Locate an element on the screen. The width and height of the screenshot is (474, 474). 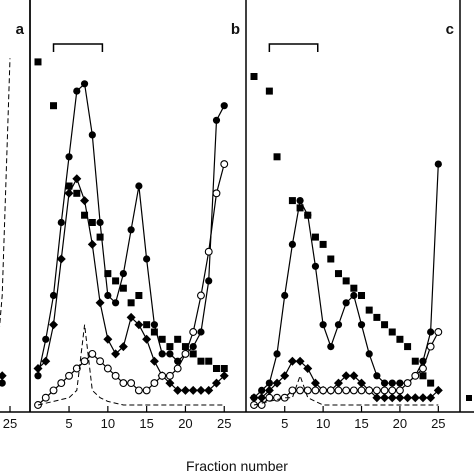
right-strip-square-point is located at coordinates (469, 398).